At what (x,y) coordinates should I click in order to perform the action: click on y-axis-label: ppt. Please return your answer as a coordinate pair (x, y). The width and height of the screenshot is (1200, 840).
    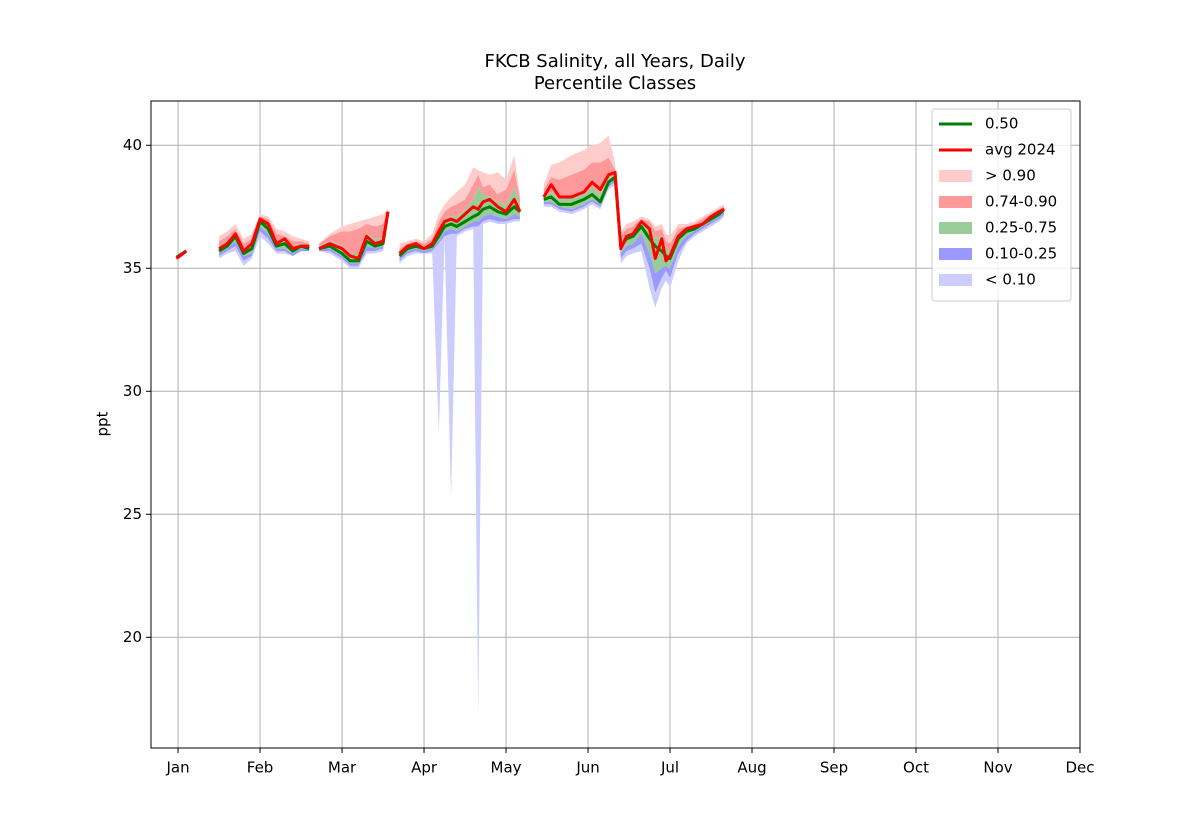
    Looking at the image, I should click on (103, 423).